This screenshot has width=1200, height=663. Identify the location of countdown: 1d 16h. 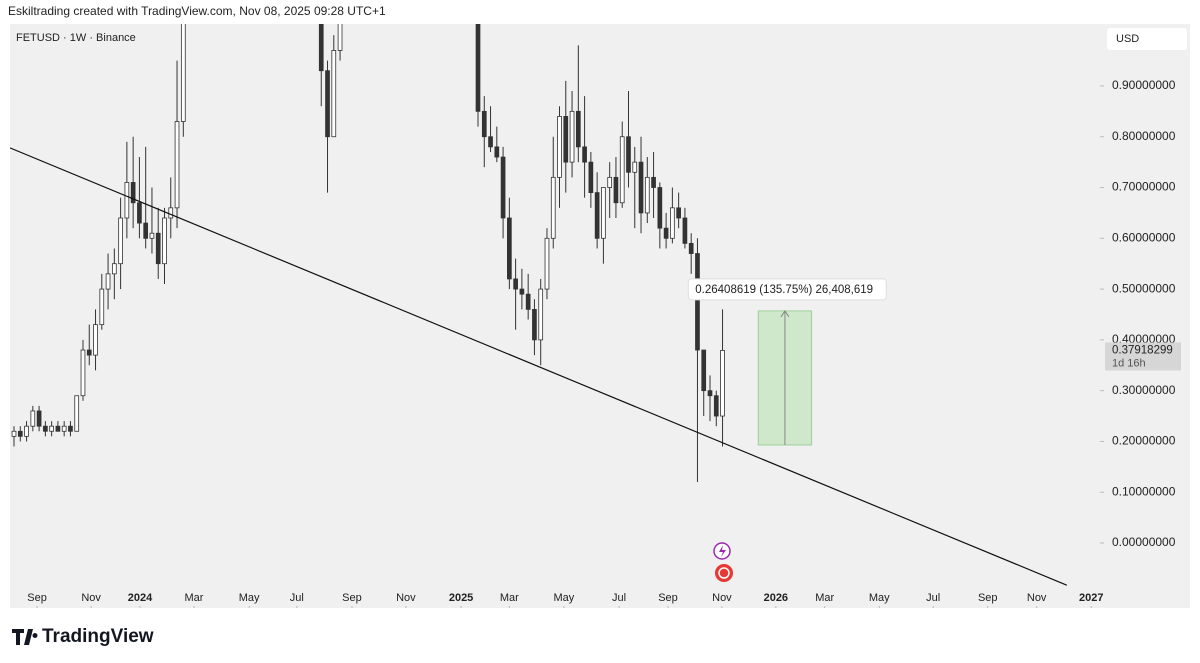
(1129, 363).